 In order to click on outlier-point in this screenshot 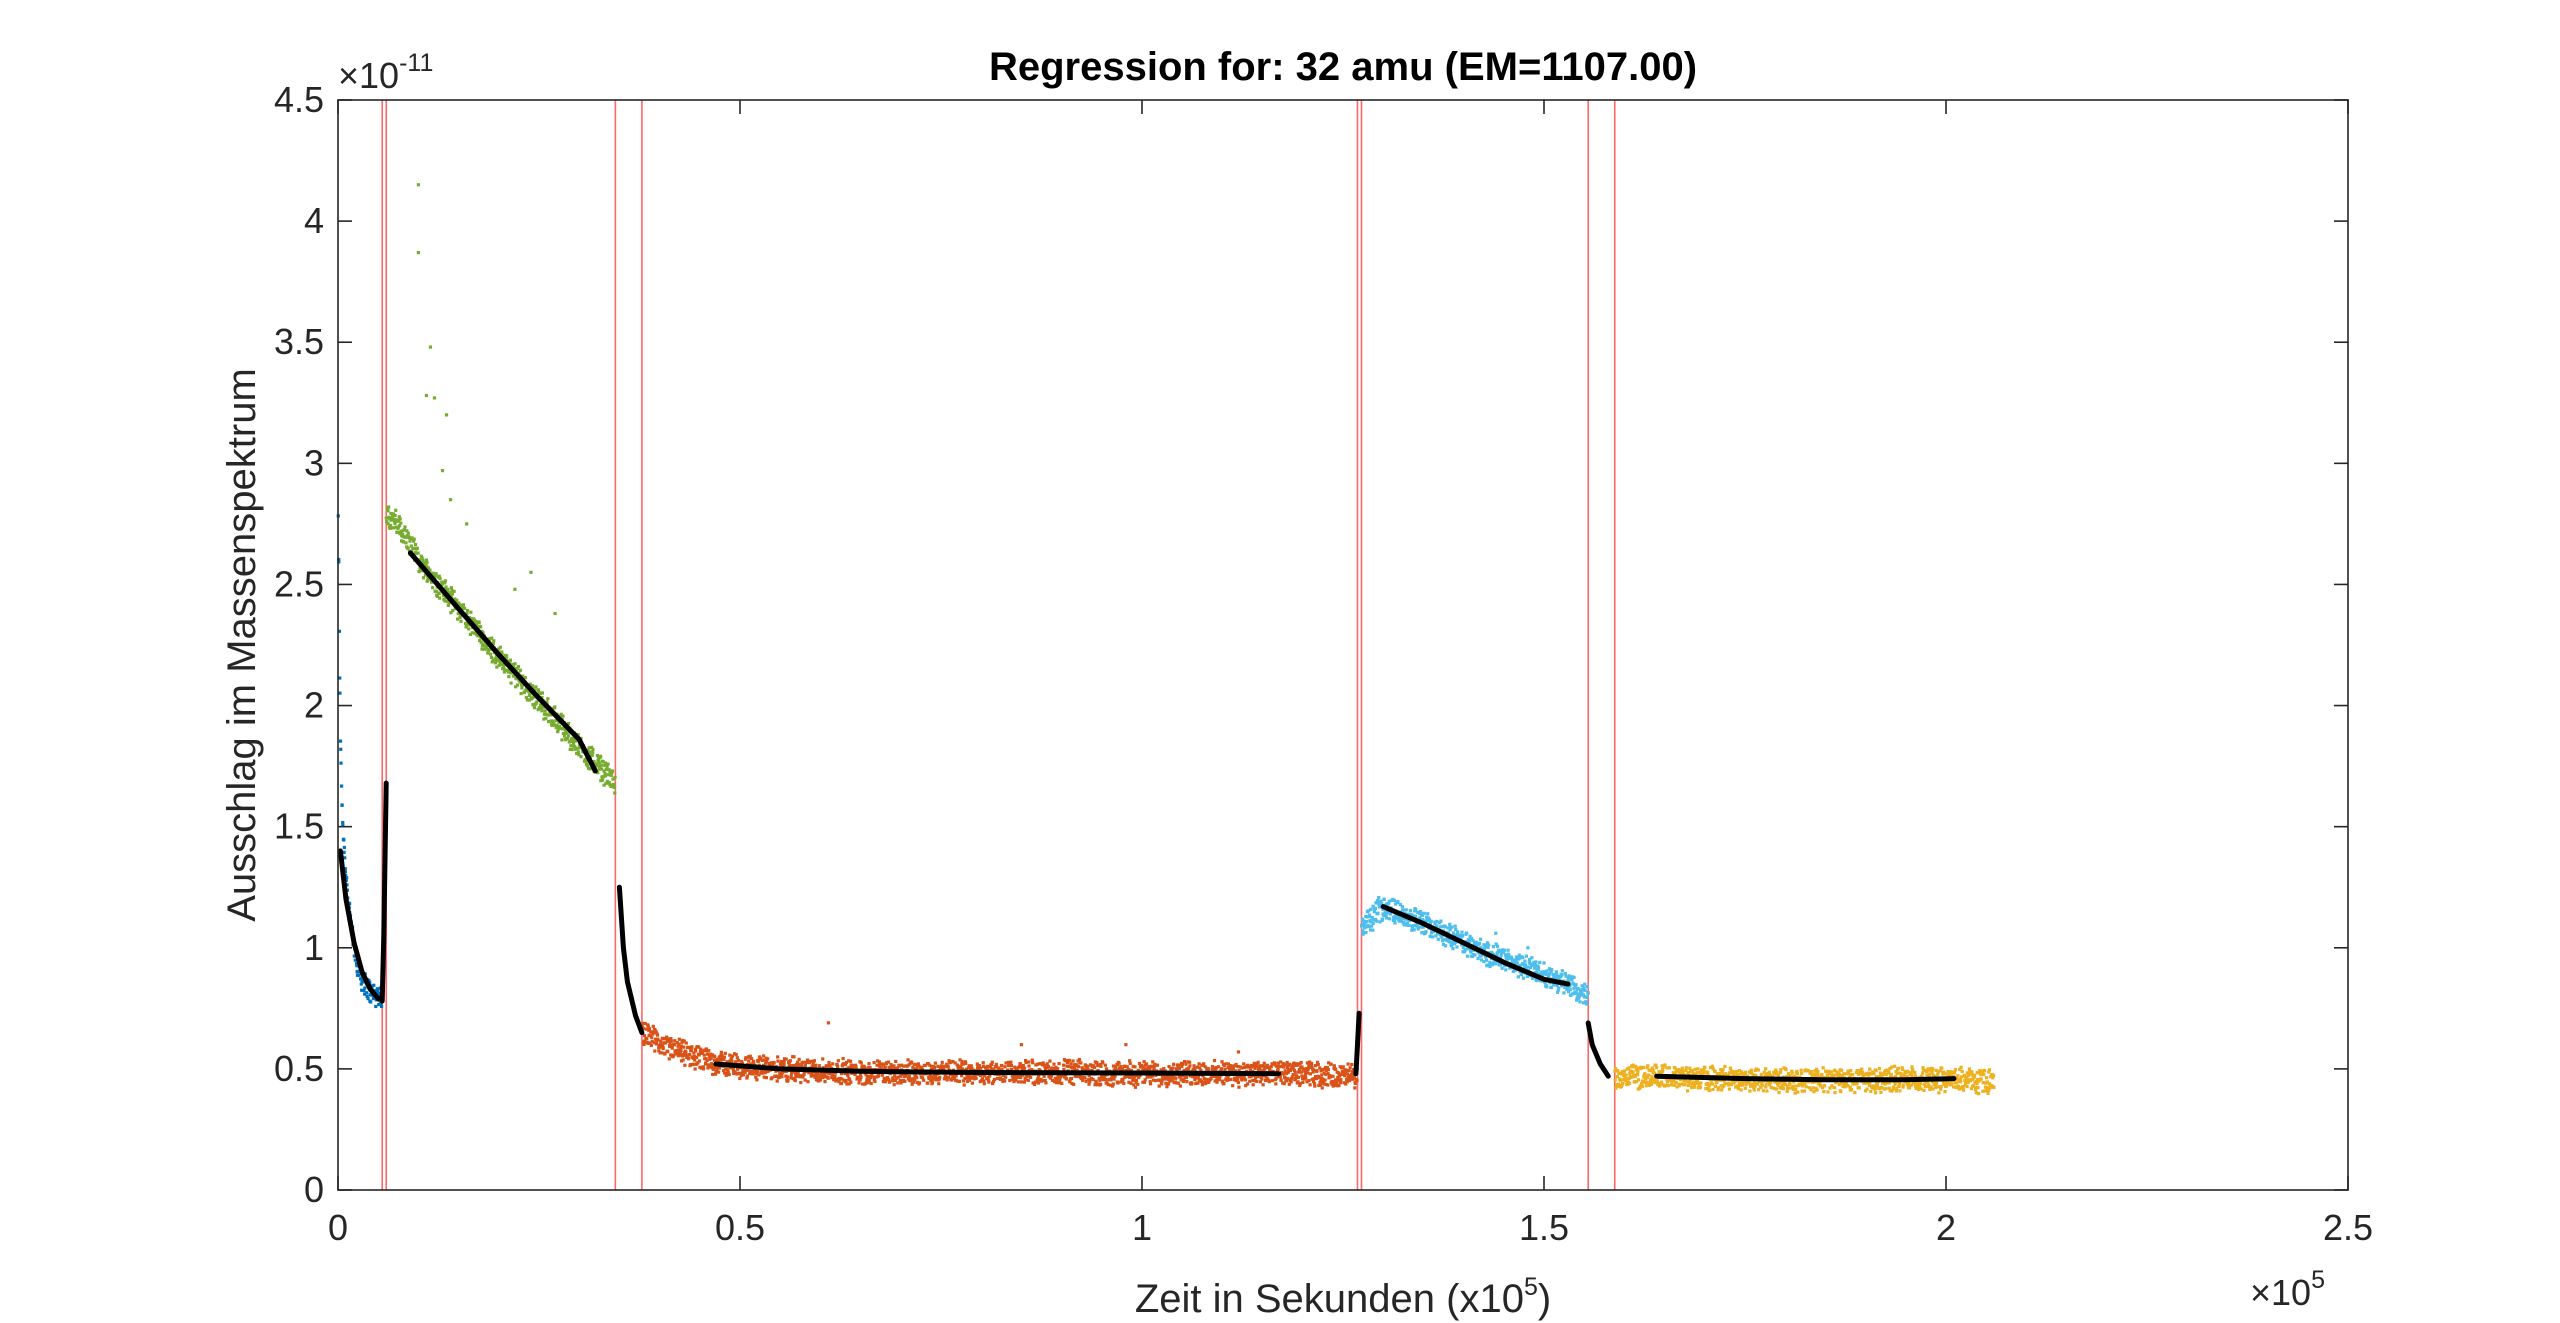, I will do `click(555, 613)`.